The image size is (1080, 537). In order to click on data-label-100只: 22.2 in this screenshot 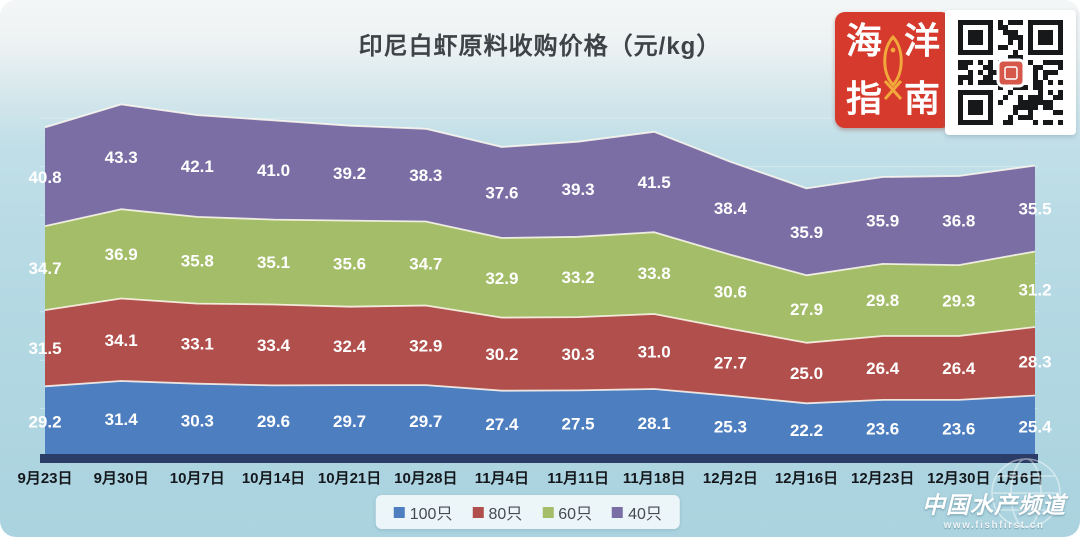, I will do `click(806, 430)`.